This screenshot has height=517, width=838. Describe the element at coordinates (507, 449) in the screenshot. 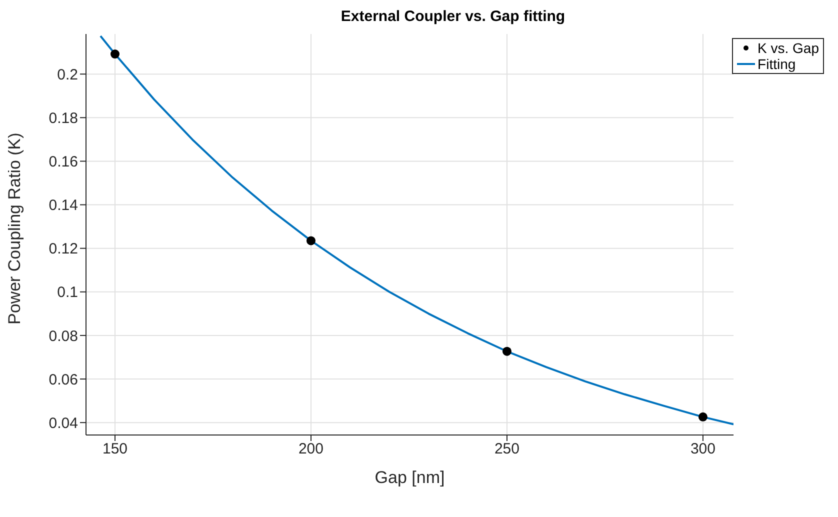

I see `x-tick-label: 250` at that location.